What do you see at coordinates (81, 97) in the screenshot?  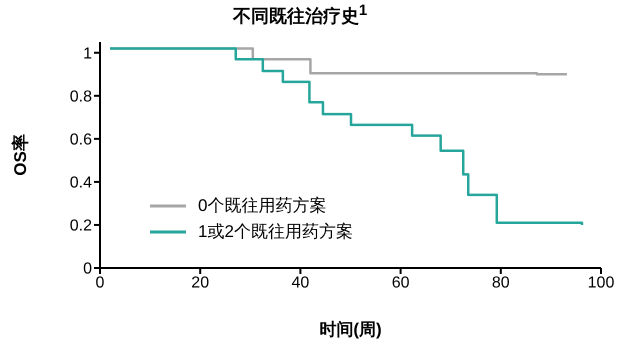 I see `y-tick-label: 0.8` at bounding box center [81, 97].